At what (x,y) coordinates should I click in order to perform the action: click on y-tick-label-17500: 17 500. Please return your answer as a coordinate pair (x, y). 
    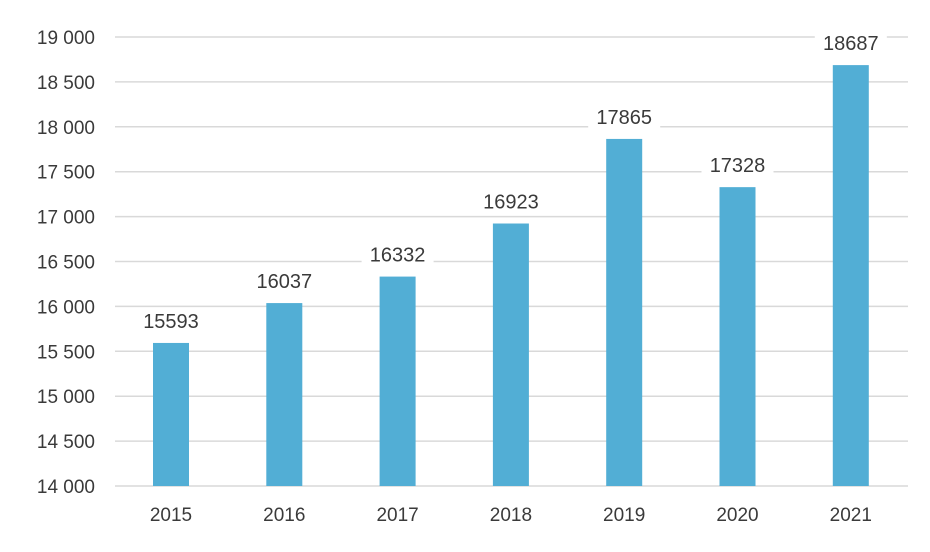
    Looking at the image, I should click on (66, 173).